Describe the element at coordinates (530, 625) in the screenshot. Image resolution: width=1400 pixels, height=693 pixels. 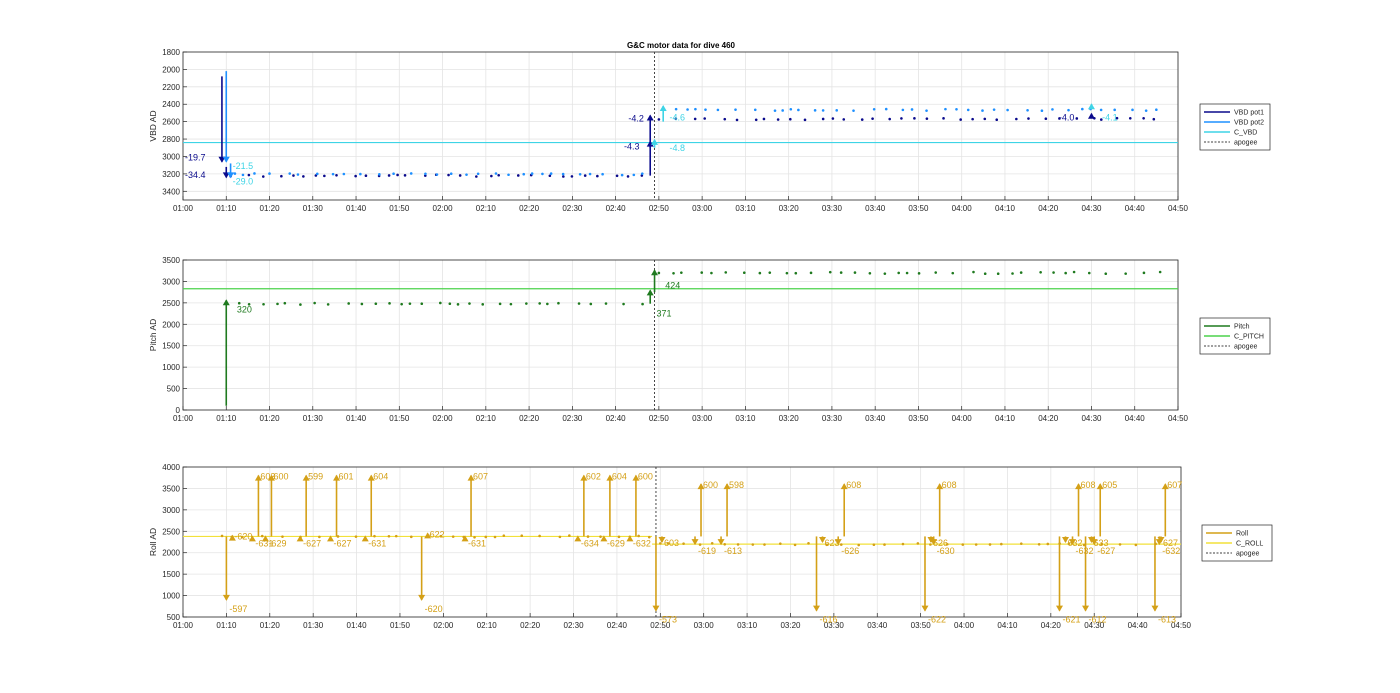
I see `x-tick-label: 02:20` at that location.